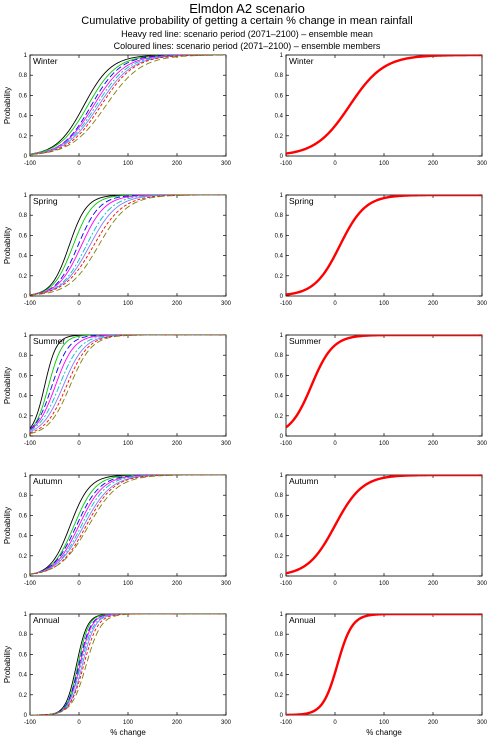 This screenshot has width=494, height=737. What do you see at coordinates (48, 481) in the screenshot?
I see `season-label: Autumn` at bounding box center [48, 481].